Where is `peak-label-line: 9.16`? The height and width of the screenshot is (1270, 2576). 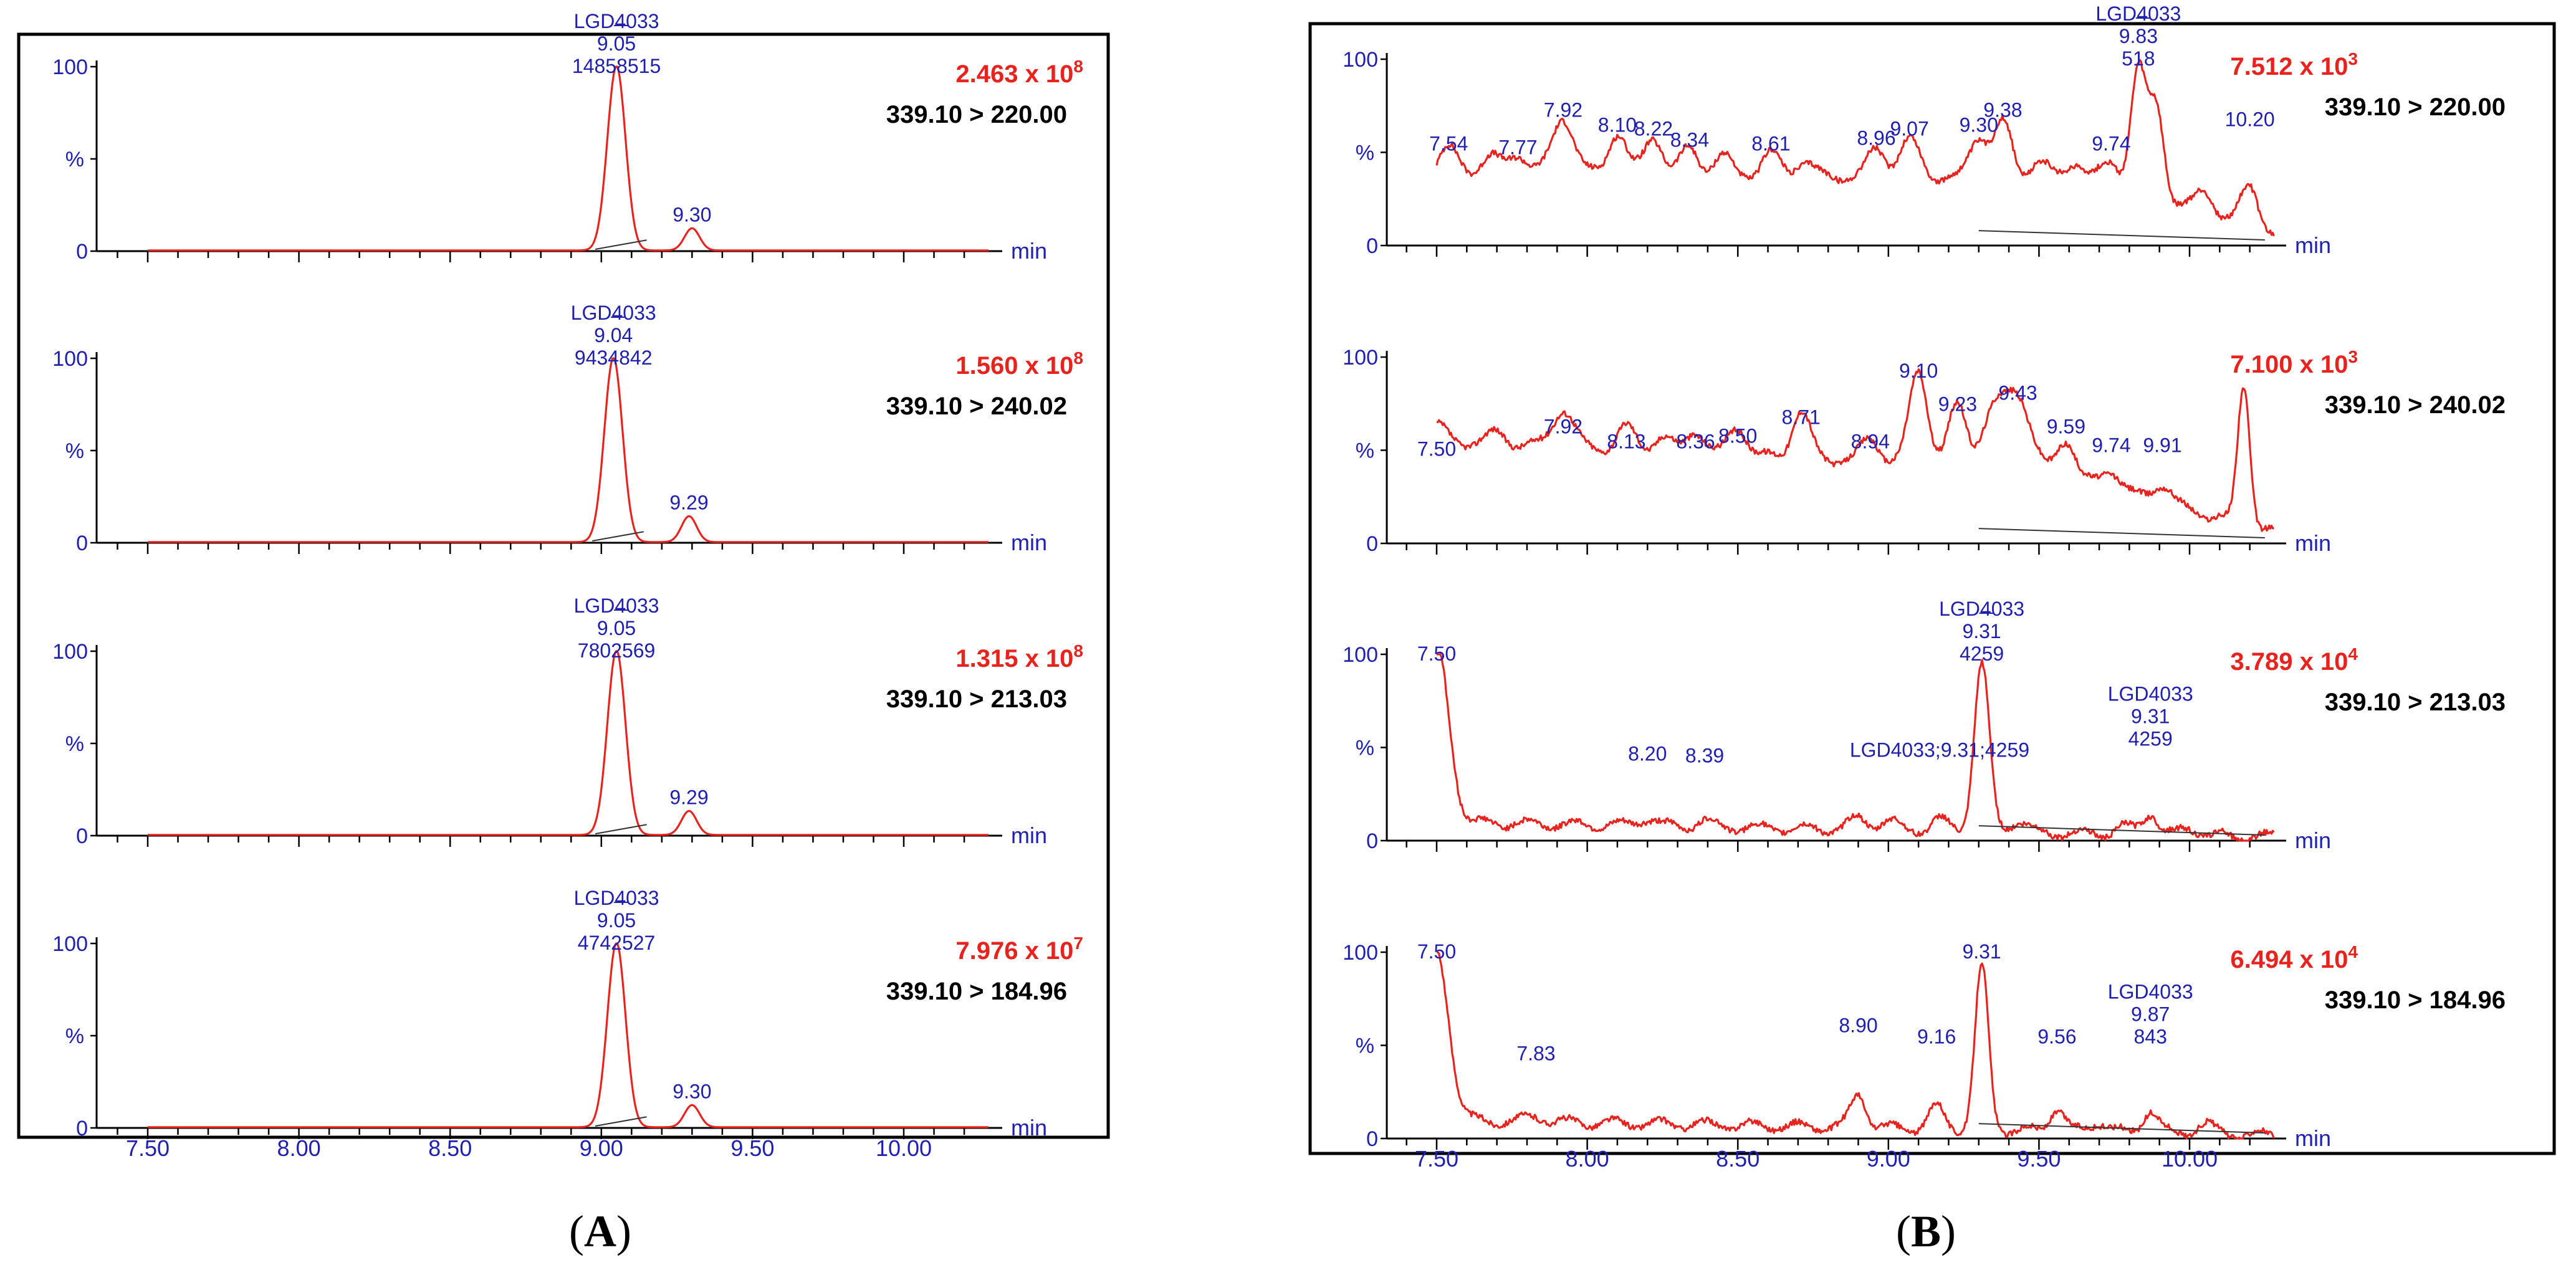 peak-label-line: 9.16 is located at coordinates (1936, 1036).